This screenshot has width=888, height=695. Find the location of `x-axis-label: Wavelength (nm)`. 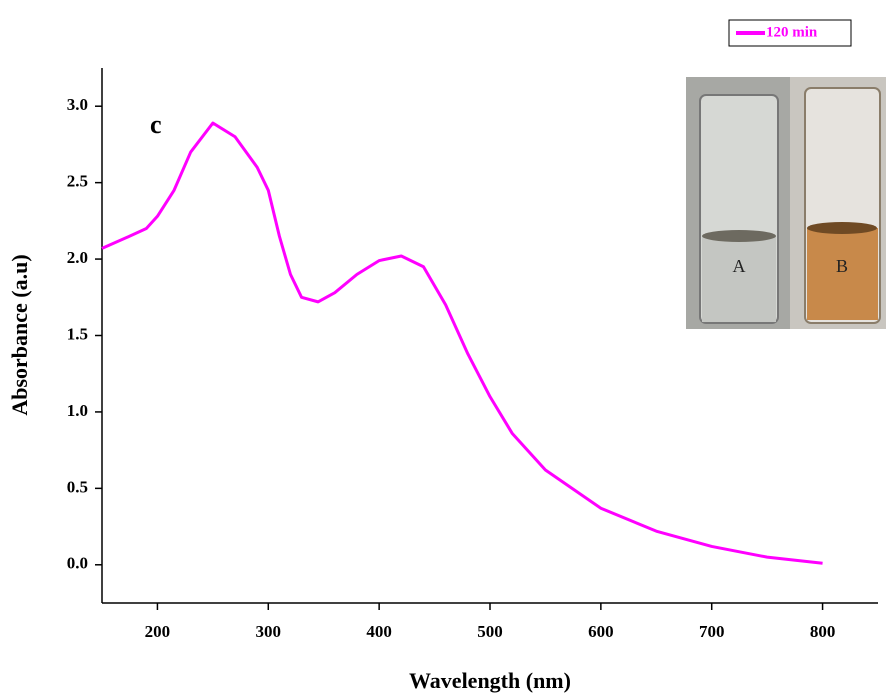

x-axis-label: Wavelength (nm) is located at coordinates (490, 680).